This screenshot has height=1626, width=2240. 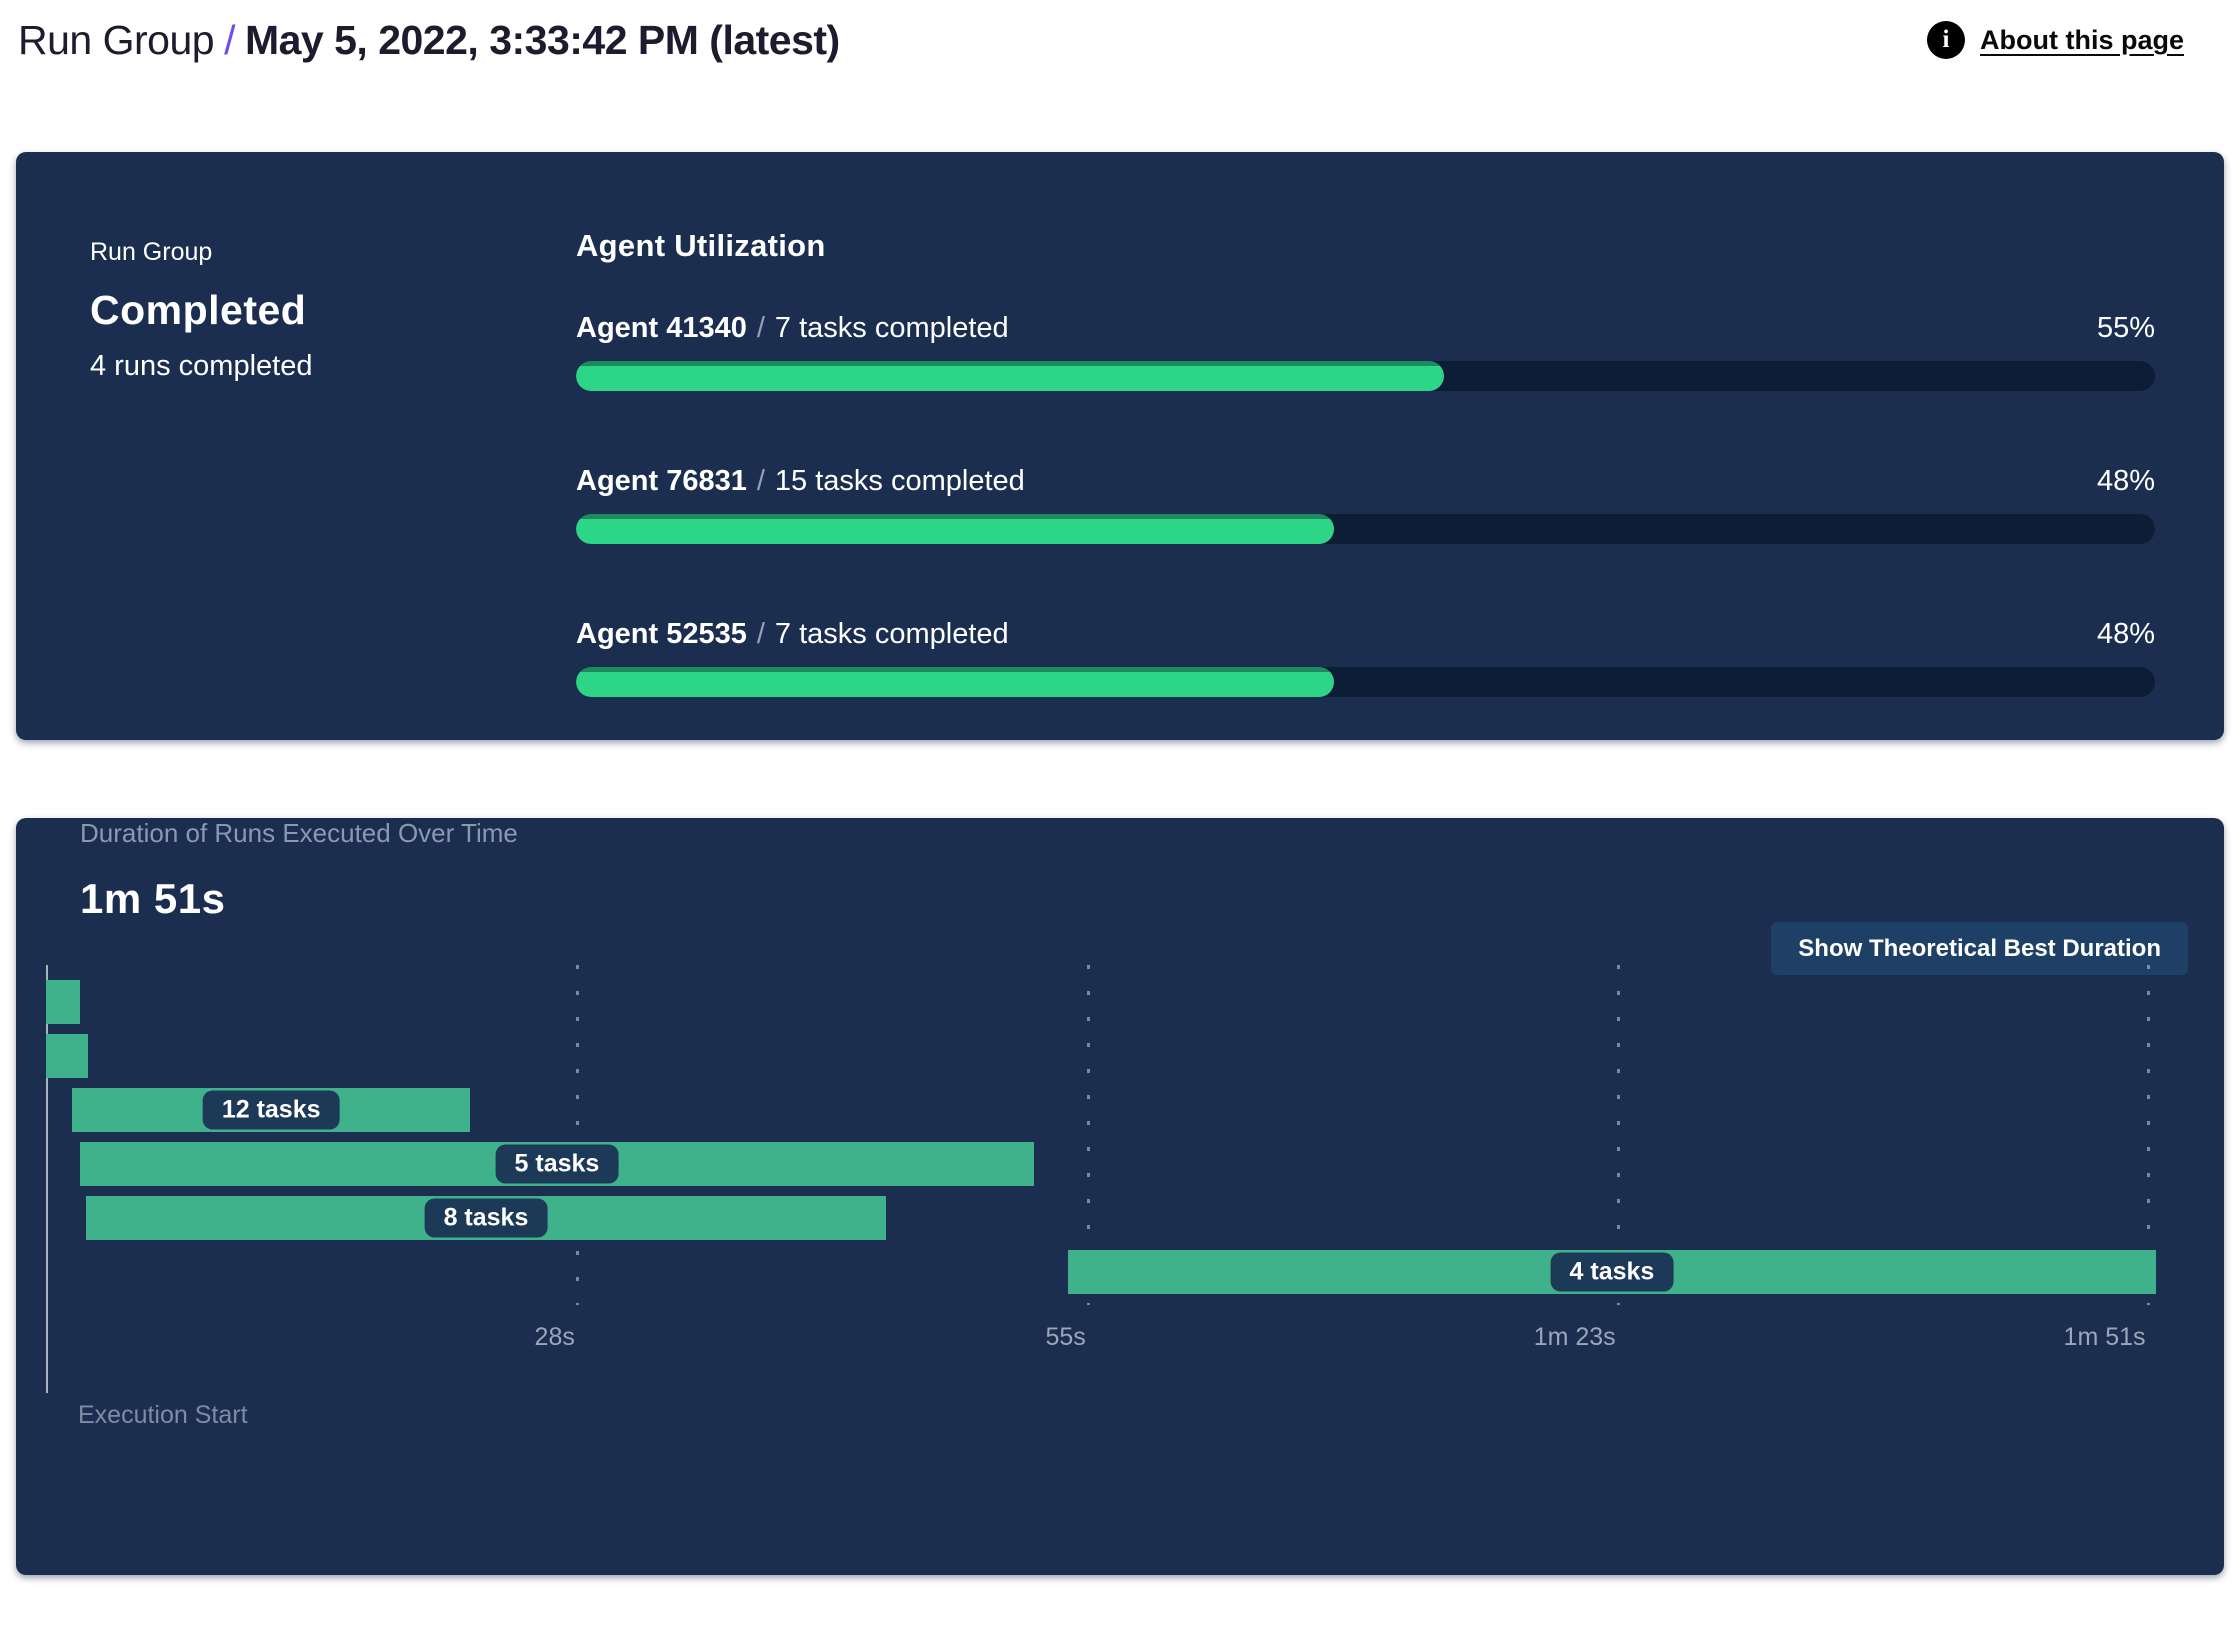 I want to click on agent-tasks-completed: 15 tasks completed, so click(x=899, y=481).